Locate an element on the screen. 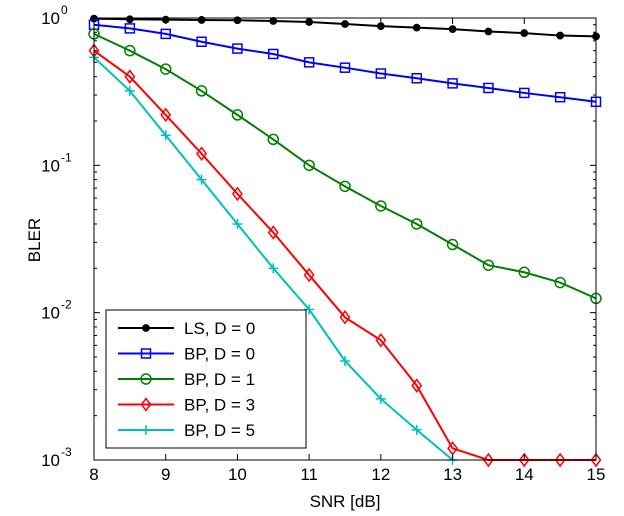  legend-entry: LS, D = 0 is located at coordinates (186, 328).